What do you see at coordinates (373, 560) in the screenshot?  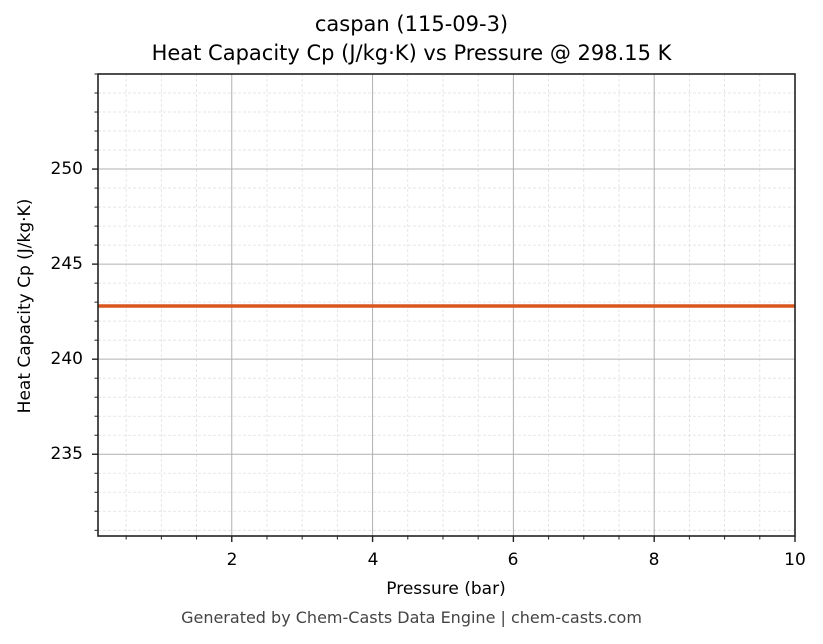 I see `x-tick-label: 4` at bounding box center [373, 560].